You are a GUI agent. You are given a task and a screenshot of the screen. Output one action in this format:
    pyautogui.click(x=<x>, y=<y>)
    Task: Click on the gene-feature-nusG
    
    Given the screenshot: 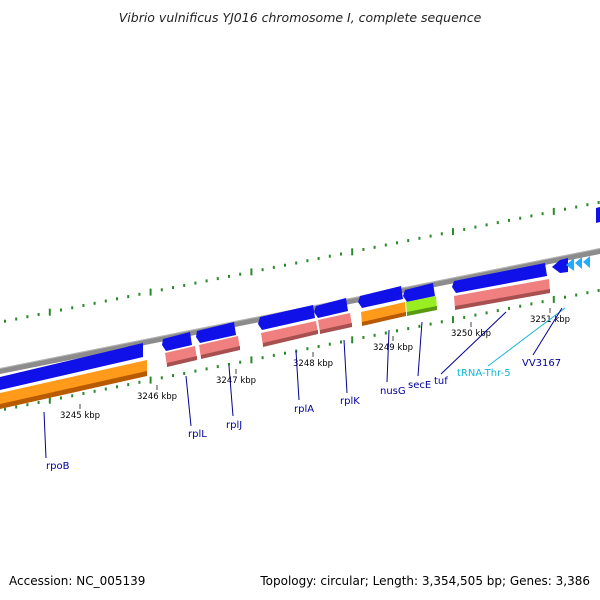 What is the action you would take?
    pyautogui.click(x=380, y=297)
    